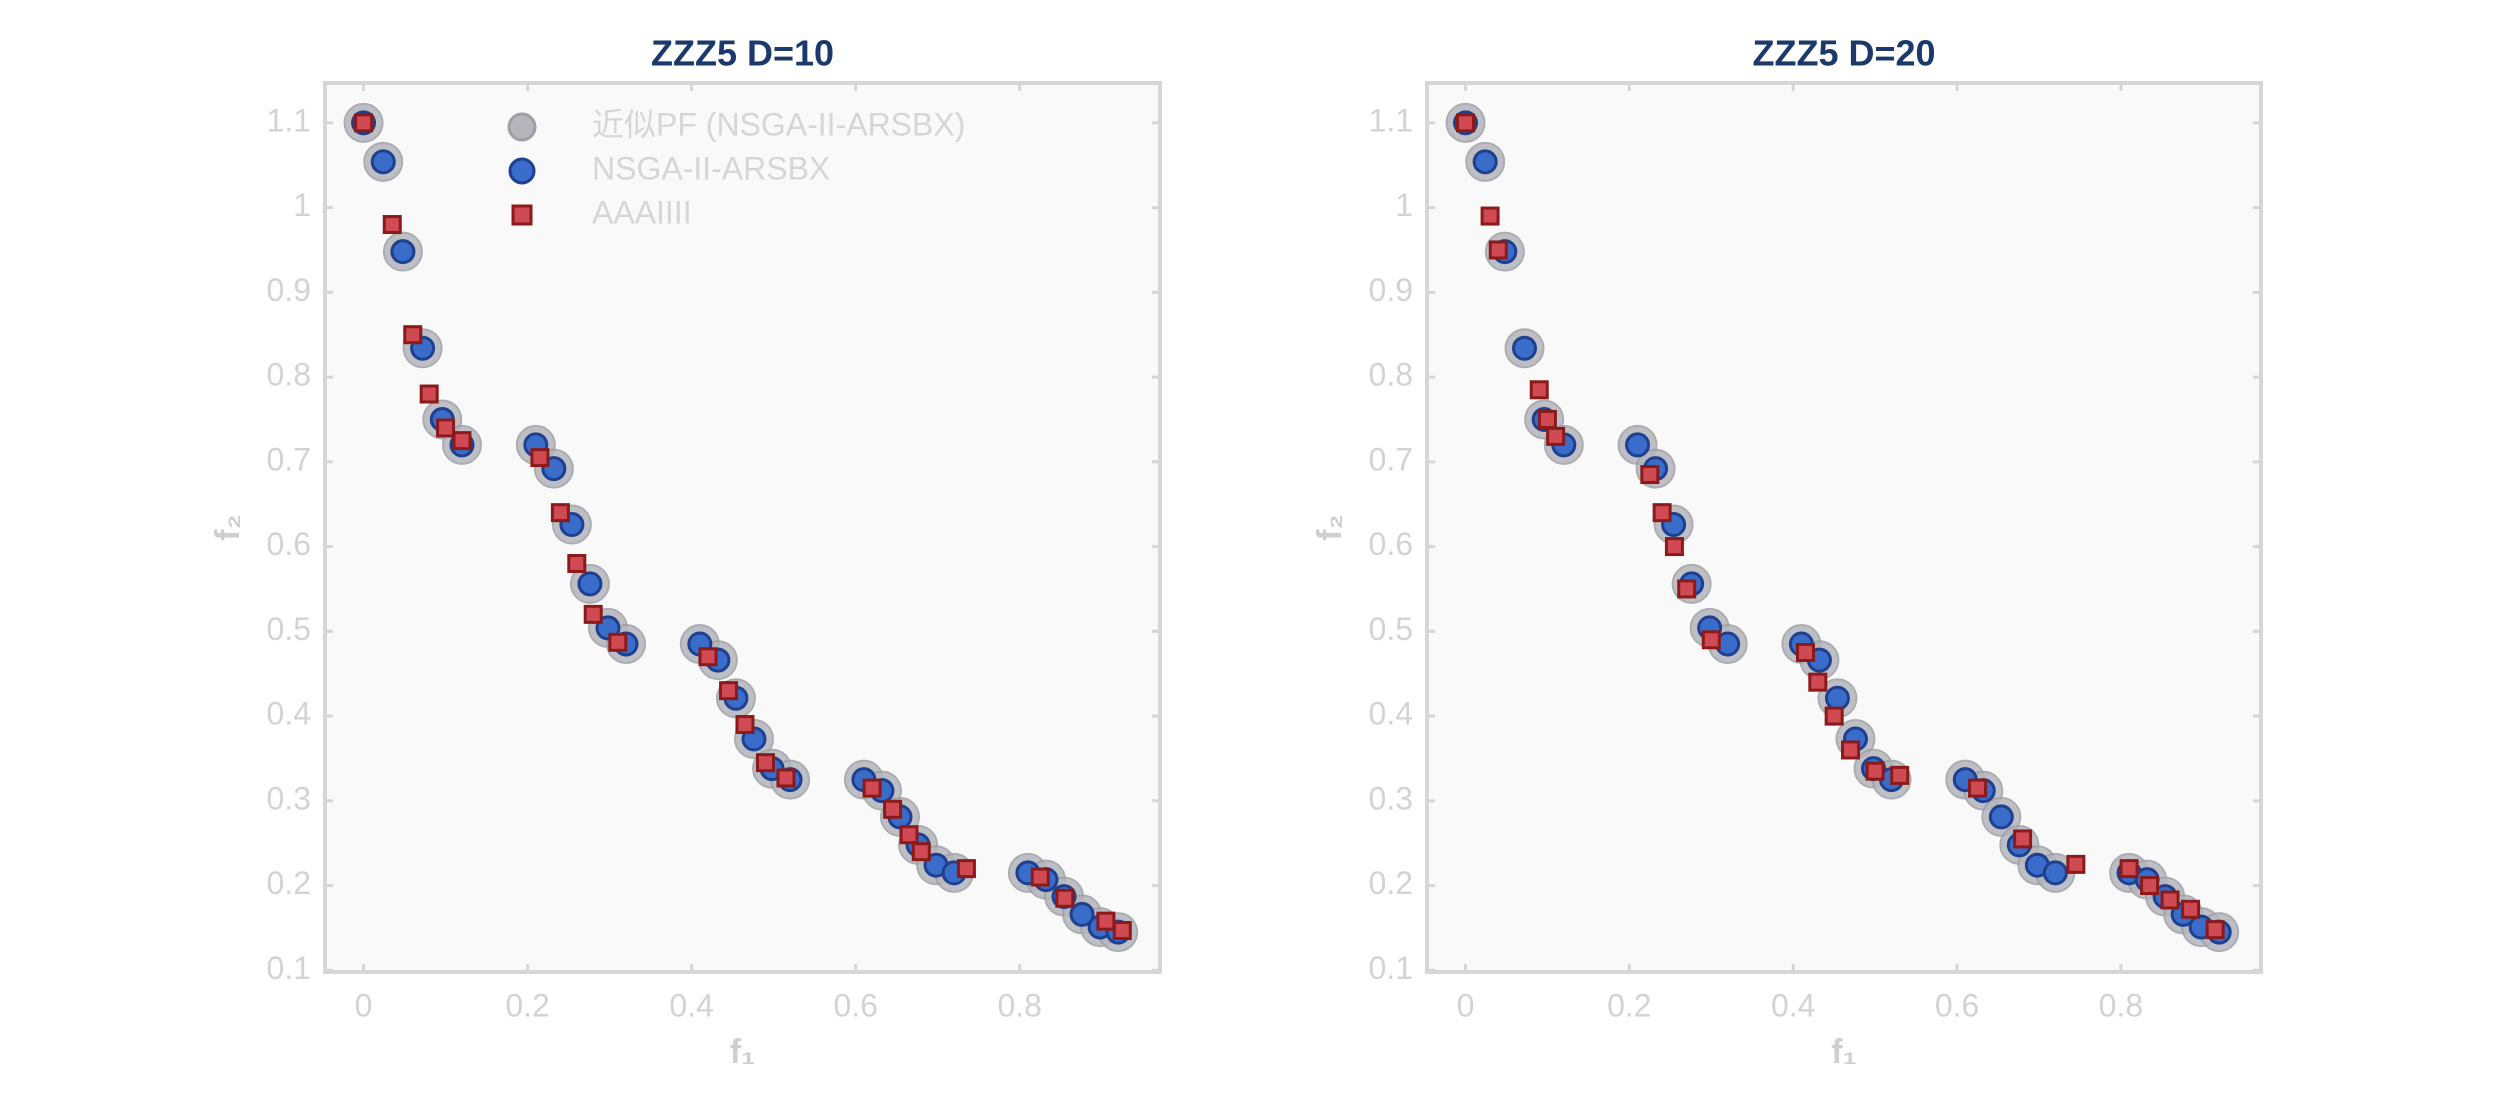 Image resolution: width=2500 pixels, height=1094 pixels. I want to click on y-tick-label: 0.2, so click(289, 883).